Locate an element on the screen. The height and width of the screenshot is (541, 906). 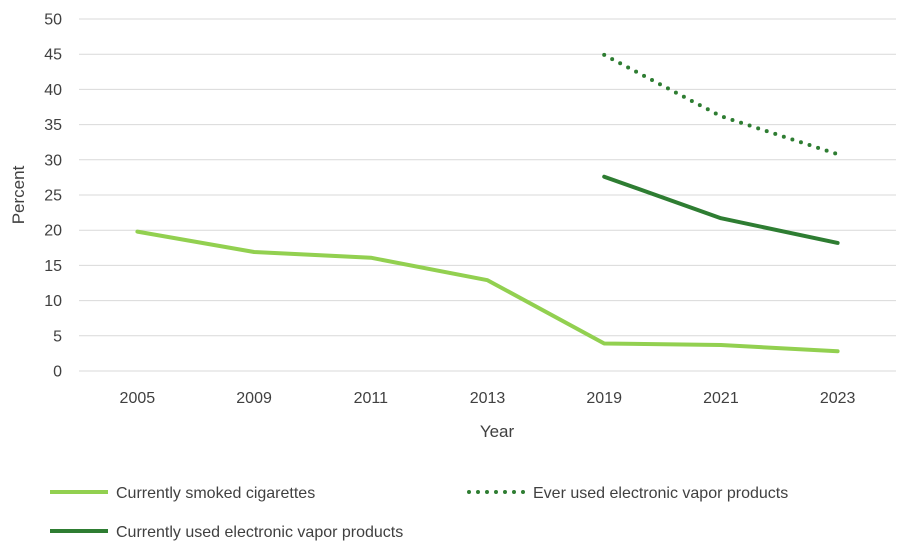
y-tick-label: 20 is located at coordinates (53, 231).